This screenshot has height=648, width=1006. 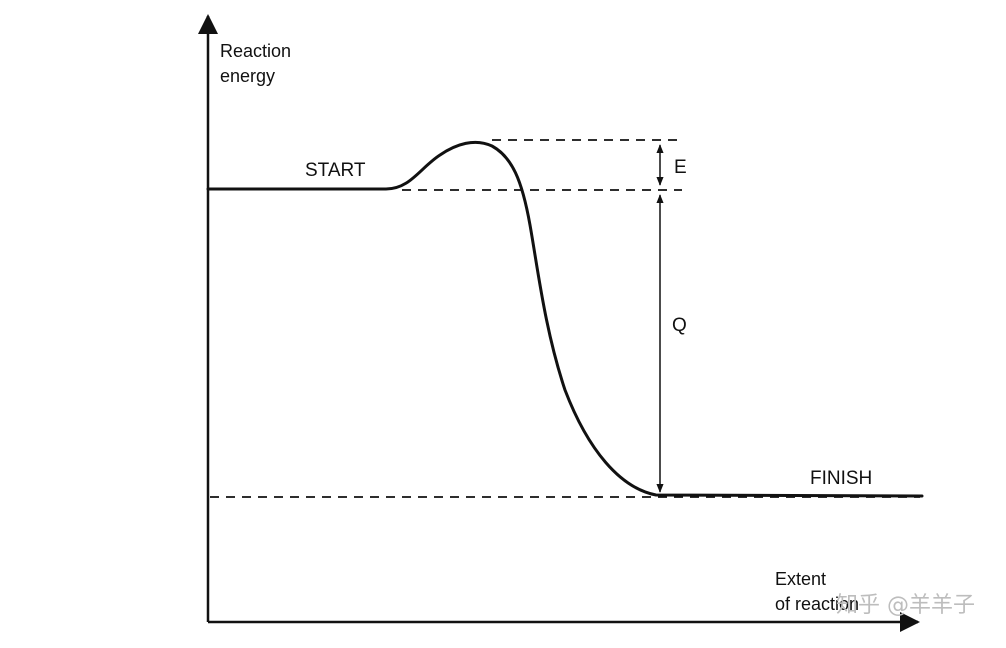 I want to click on heat-of-reaction-label: Q, so click(x=679, y=325).